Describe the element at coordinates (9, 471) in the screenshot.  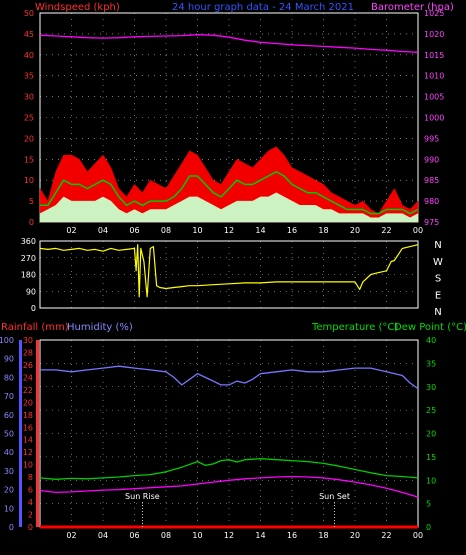
I see `humidity-tick-label: 30` at that location.